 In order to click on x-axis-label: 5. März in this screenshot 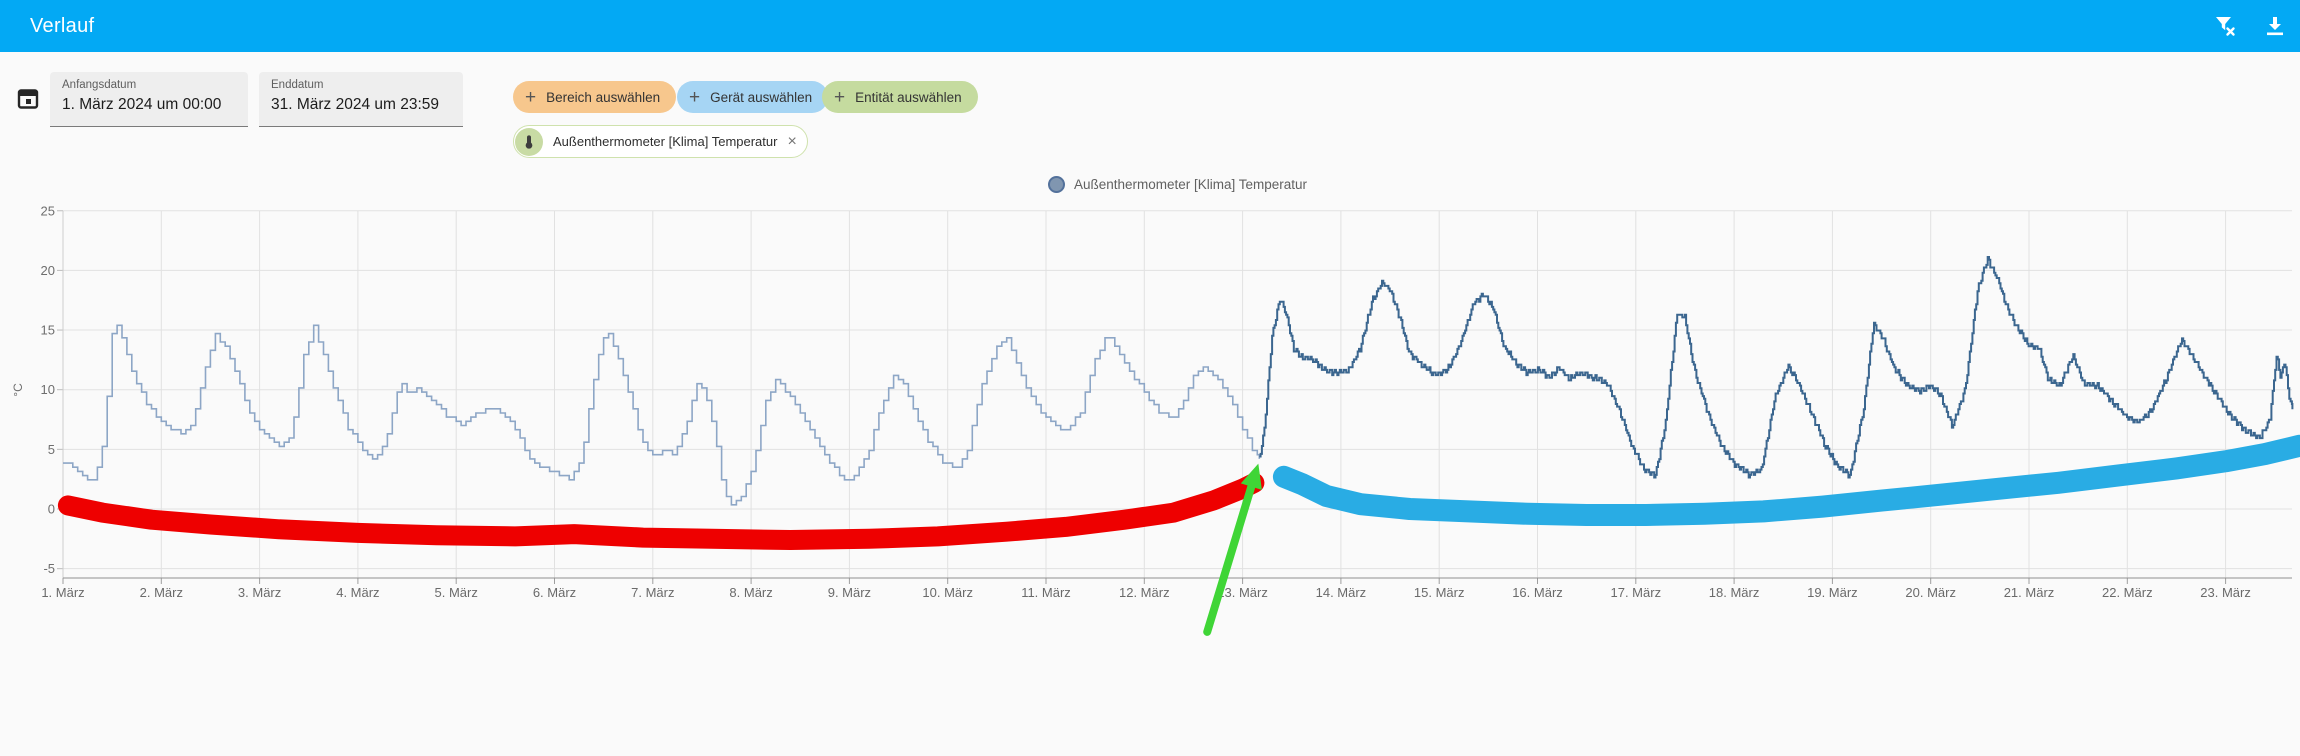, I will do `click(456, 592)`.